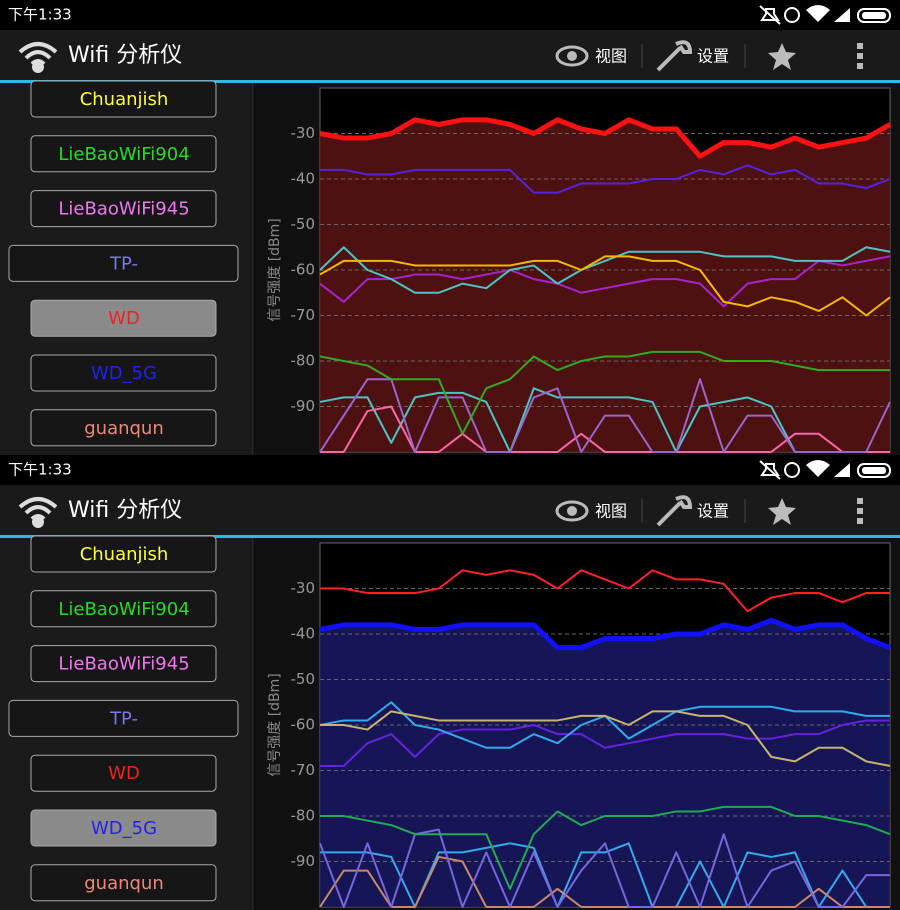  I want to click on alarm-icon, so click(792, 470).